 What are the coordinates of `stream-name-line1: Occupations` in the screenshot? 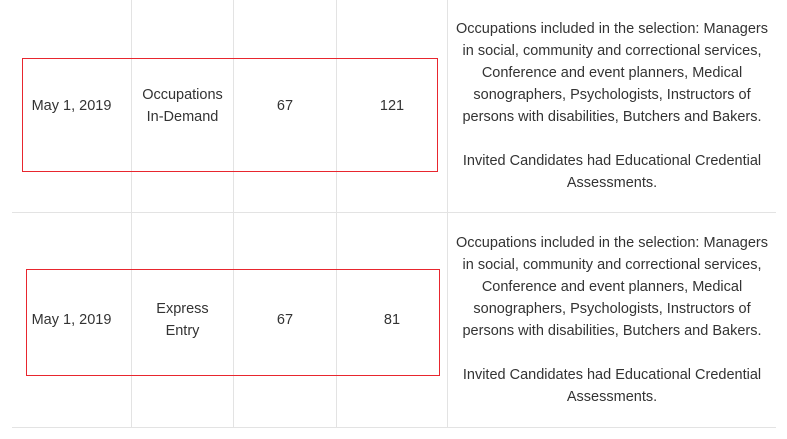 It's located at (182, 95).